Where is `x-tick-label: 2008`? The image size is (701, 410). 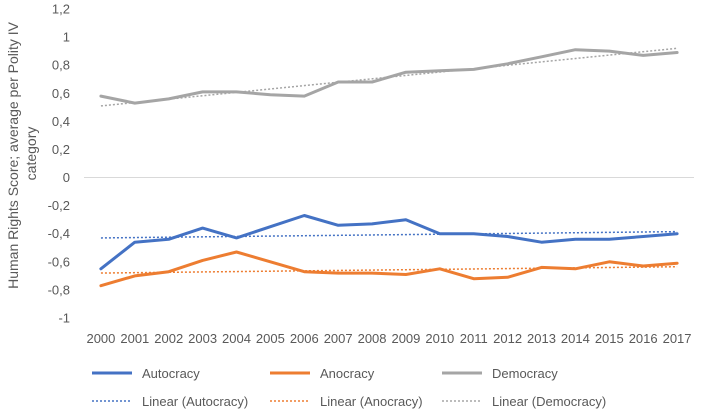 x-tick-label: 2008 is located at coordinates (372, 338).